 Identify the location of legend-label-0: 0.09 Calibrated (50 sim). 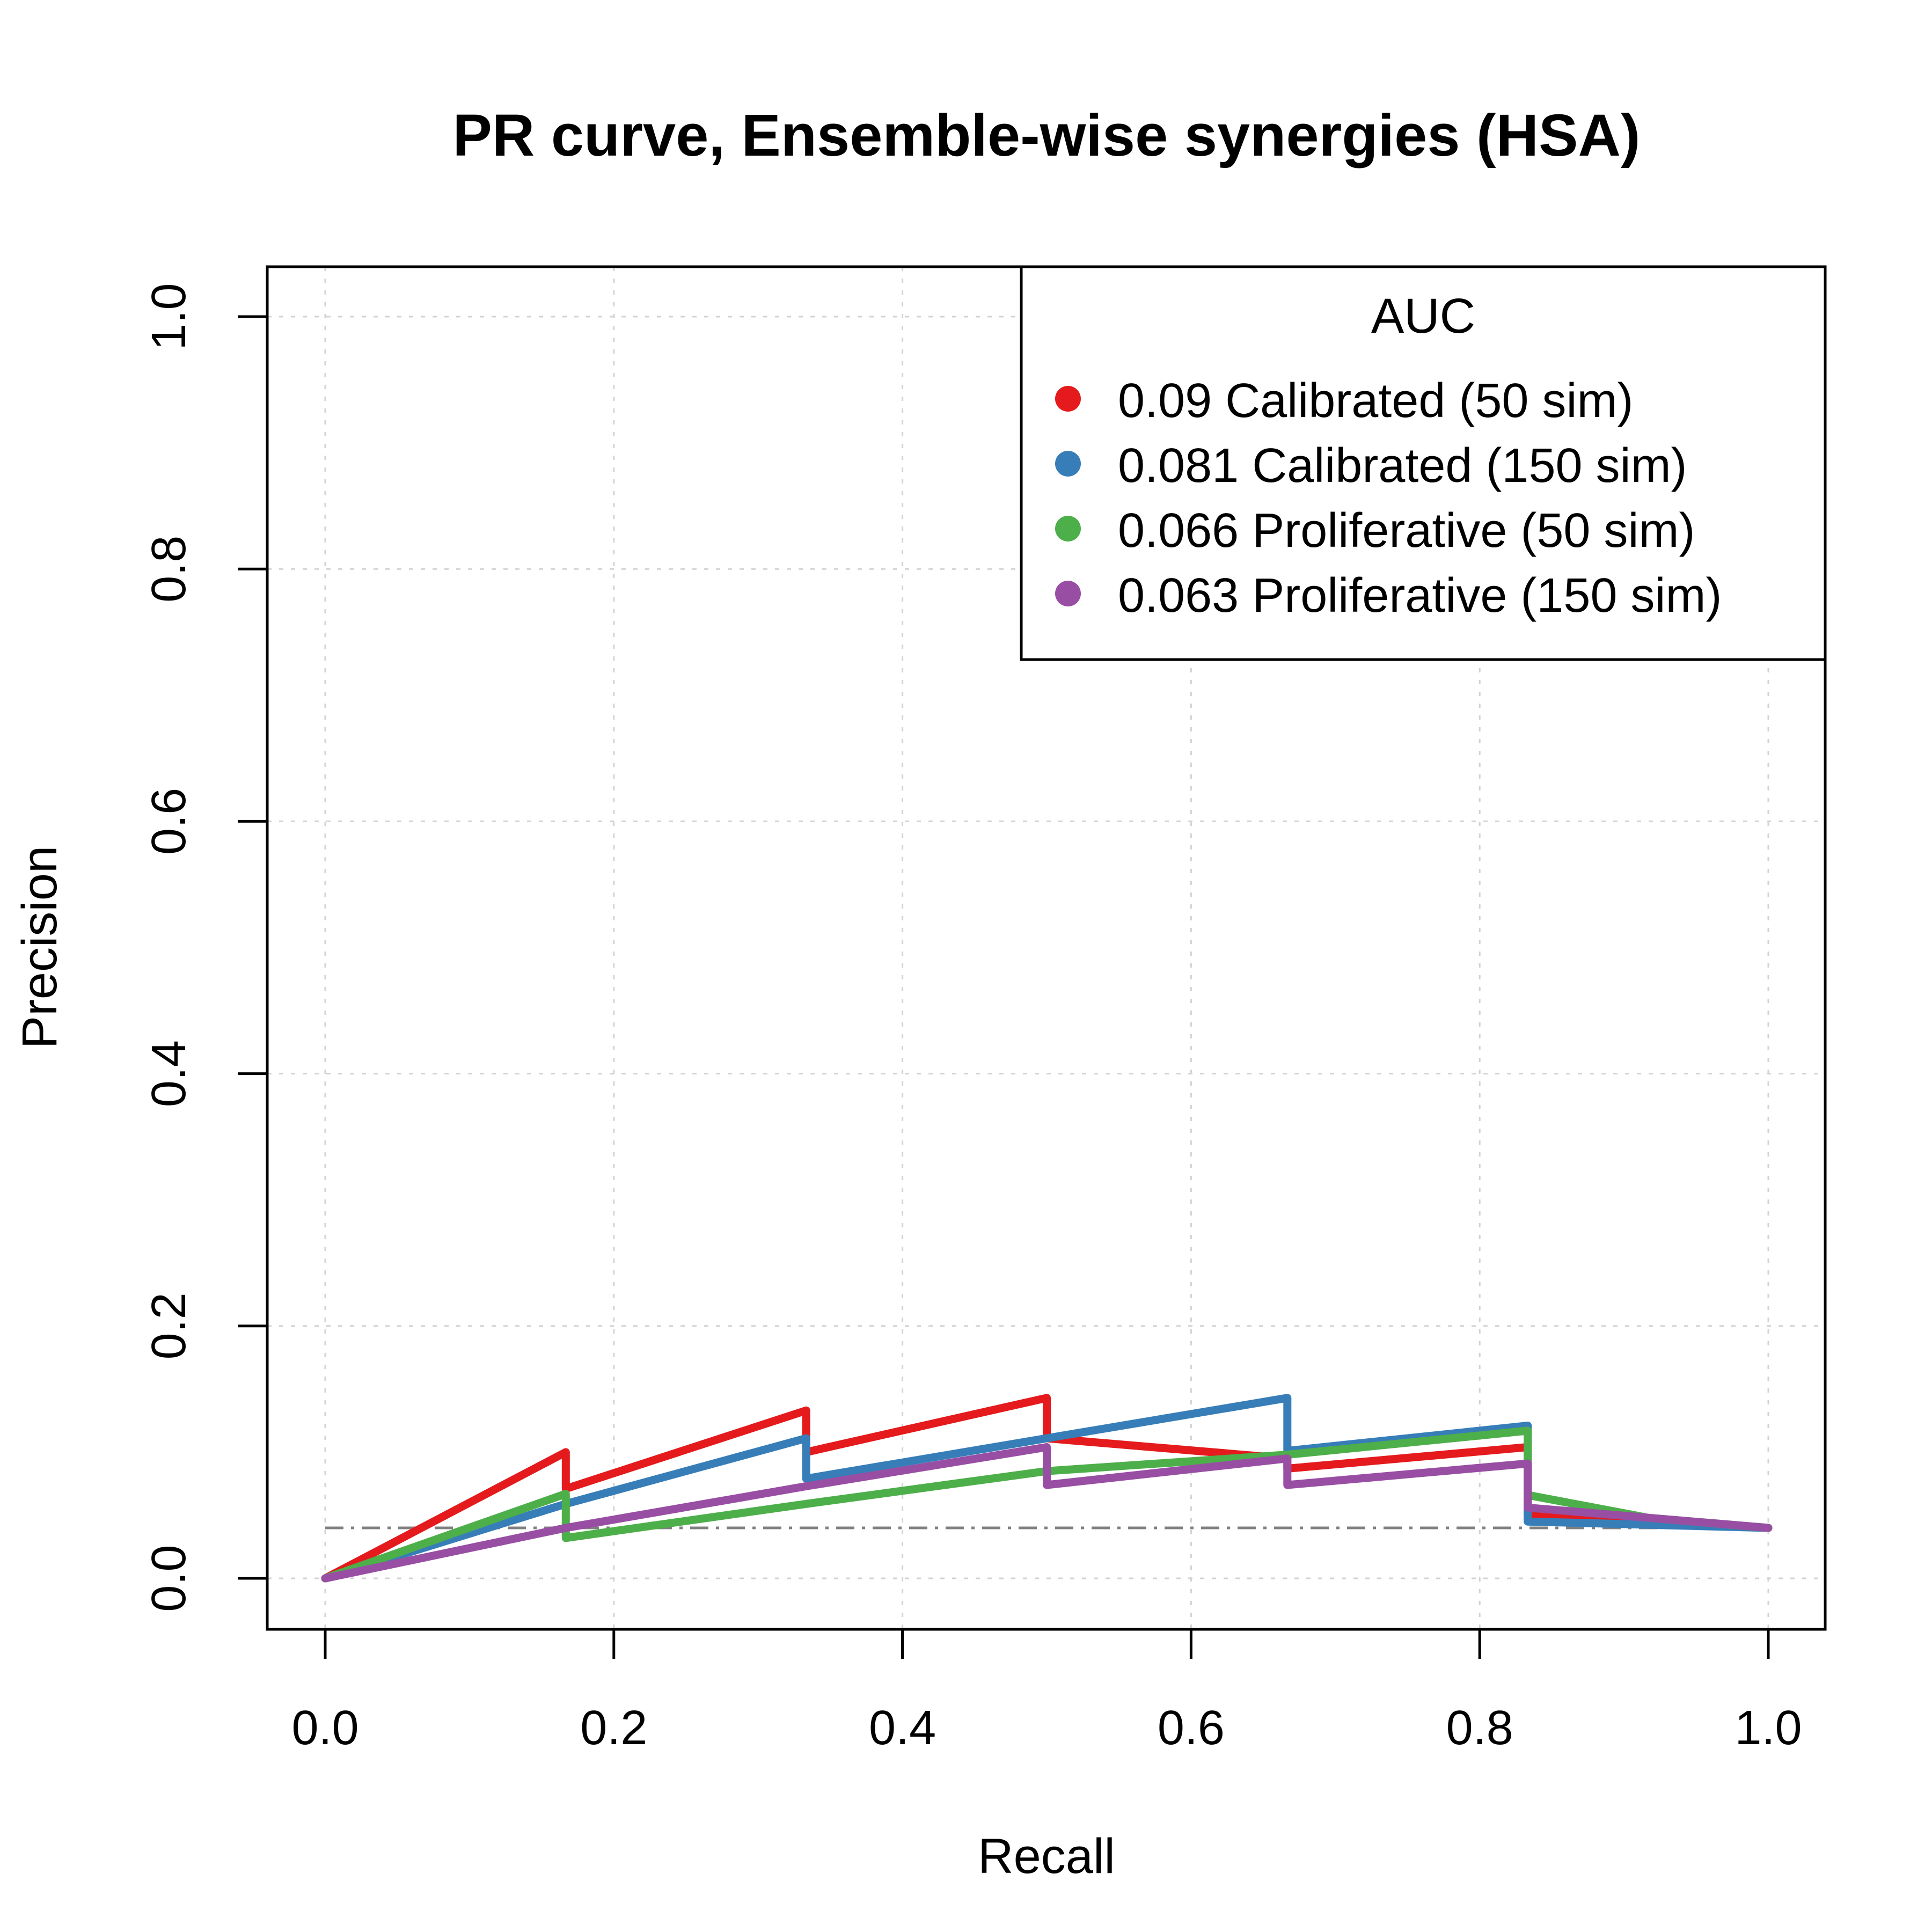
(1375, 401).